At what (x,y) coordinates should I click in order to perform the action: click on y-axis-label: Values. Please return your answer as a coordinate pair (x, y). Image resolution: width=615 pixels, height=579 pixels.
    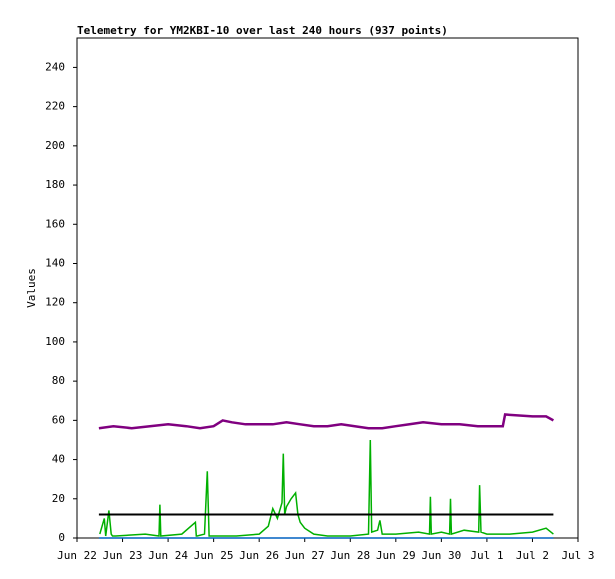
    Looking at the image, I should click on (31, 288).